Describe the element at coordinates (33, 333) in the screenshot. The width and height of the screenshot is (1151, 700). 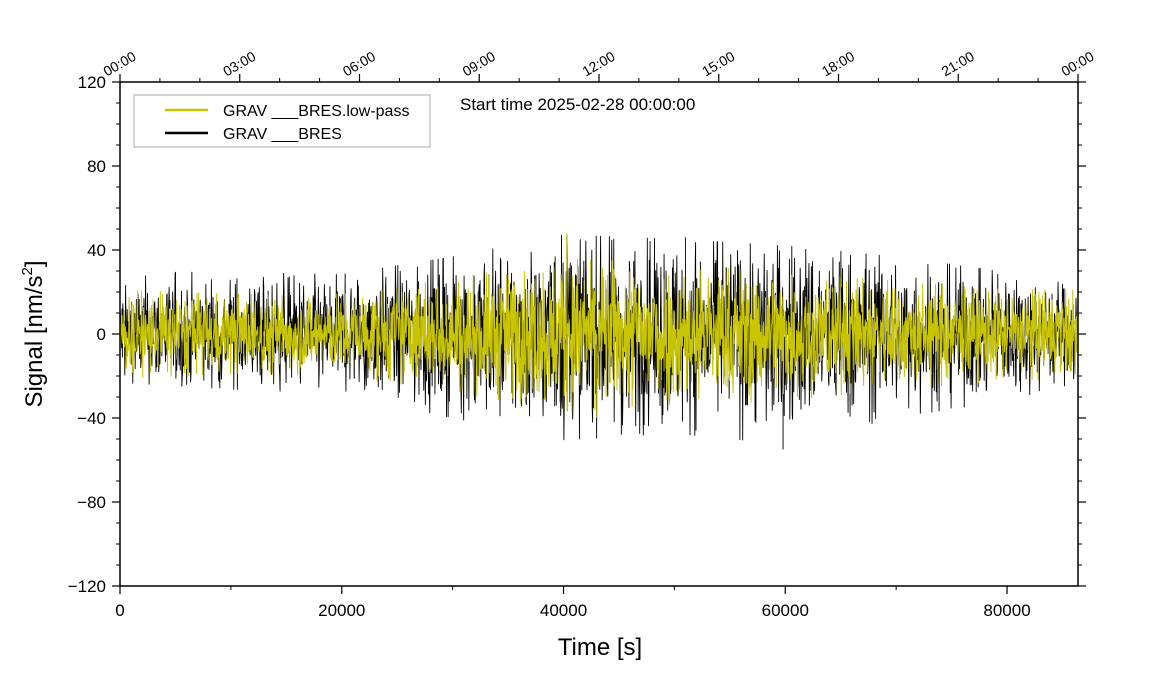
I see `y-axis-title: Signal [nm/s2]` at that location.